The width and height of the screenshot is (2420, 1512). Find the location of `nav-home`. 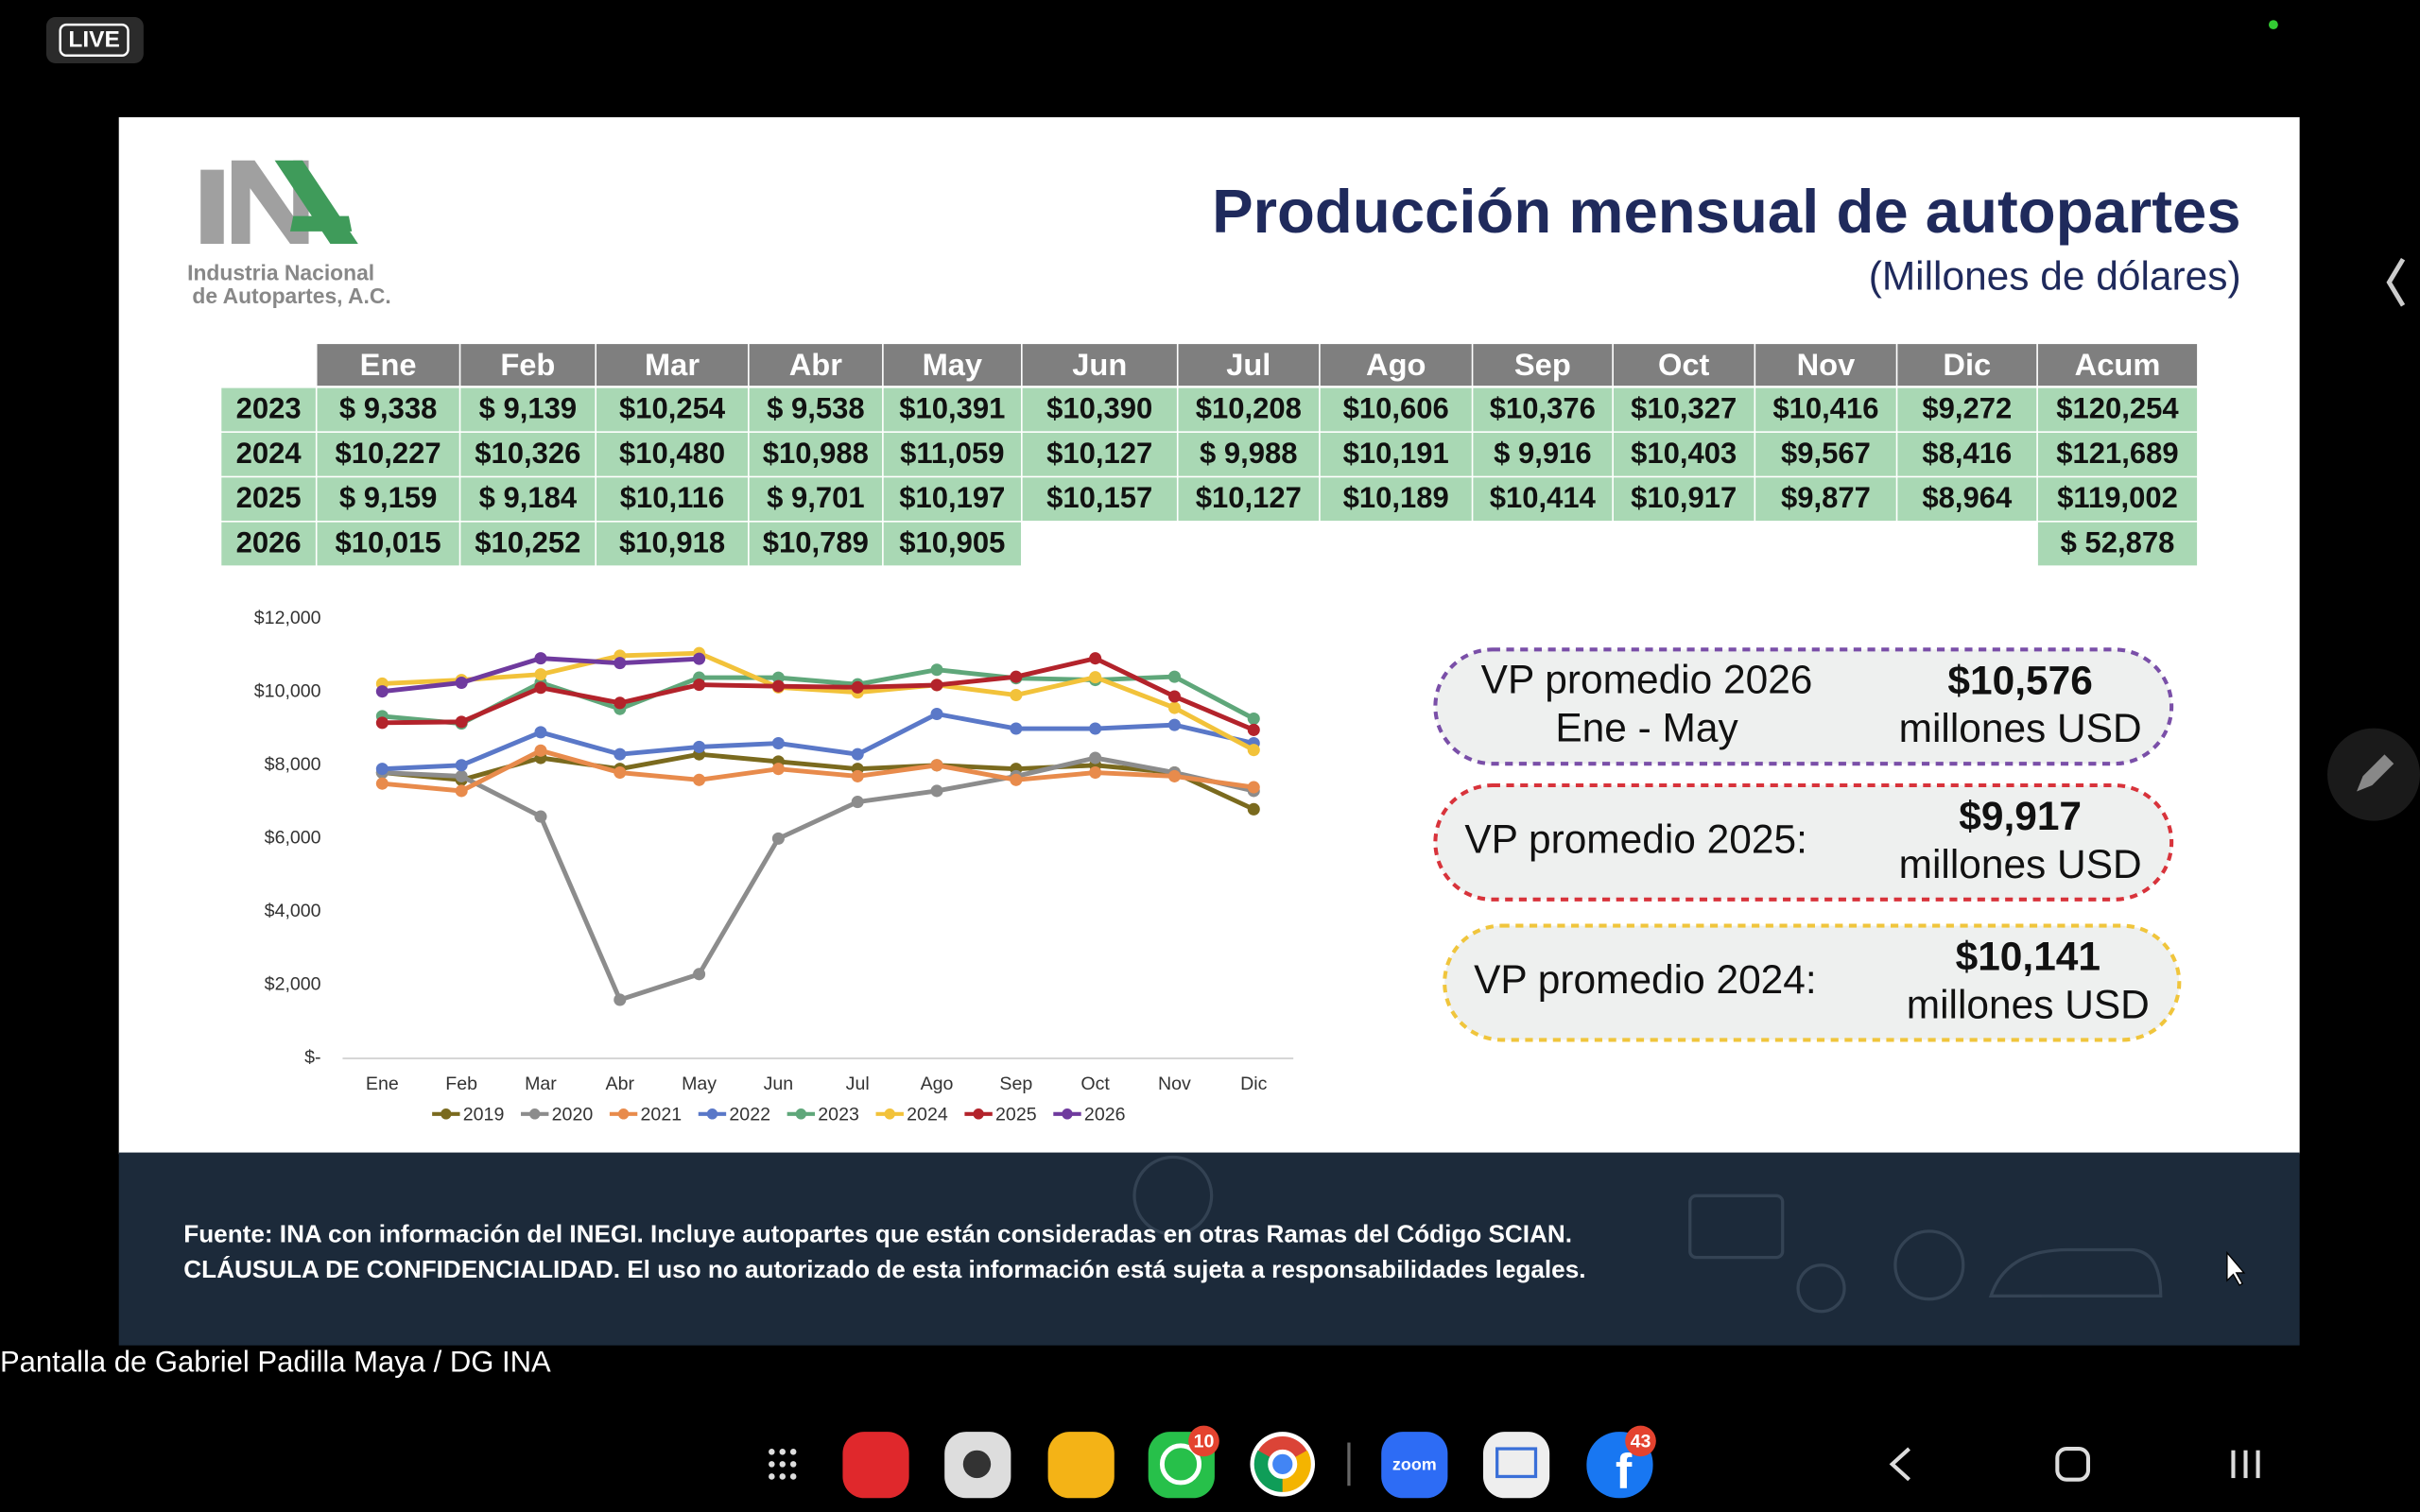

nav-home is located at coordinates (2073, 1464).